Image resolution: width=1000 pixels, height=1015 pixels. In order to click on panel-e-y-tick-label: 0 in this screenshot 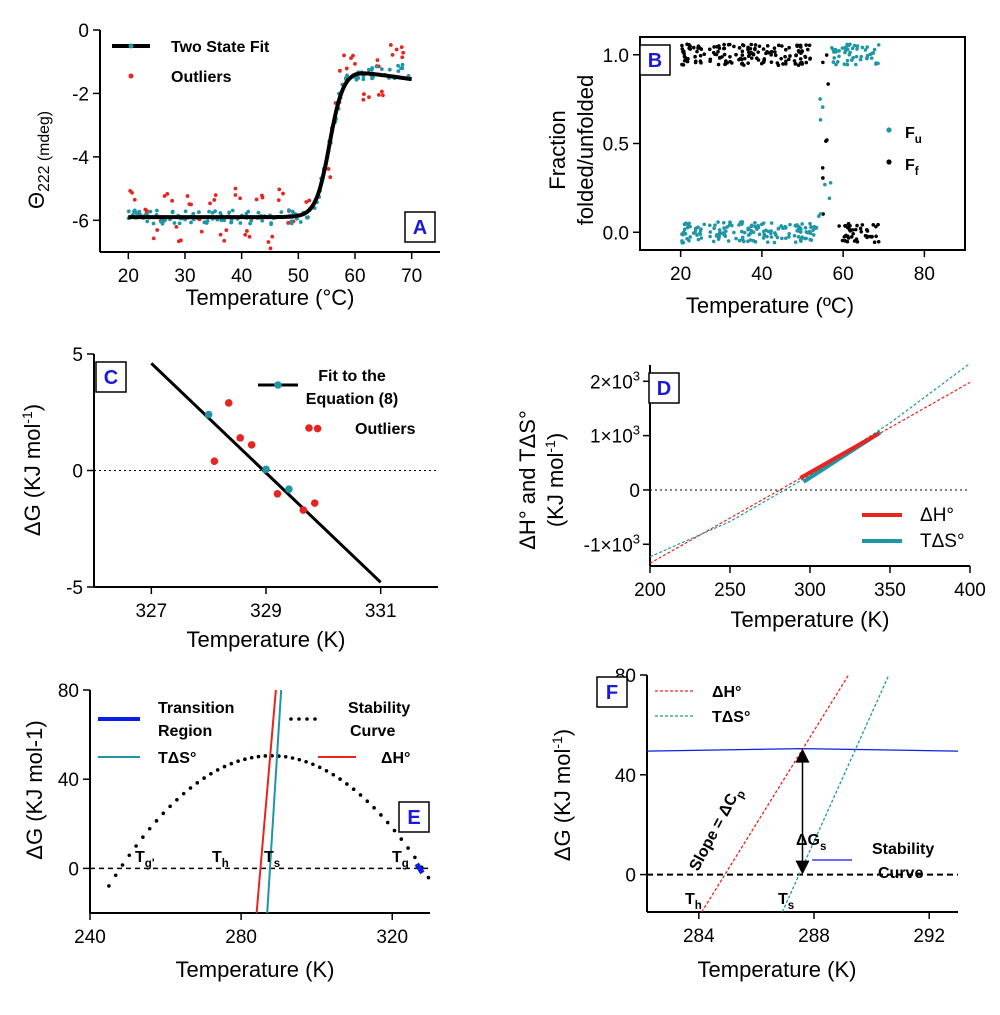, I will do `click(73, 869)`.